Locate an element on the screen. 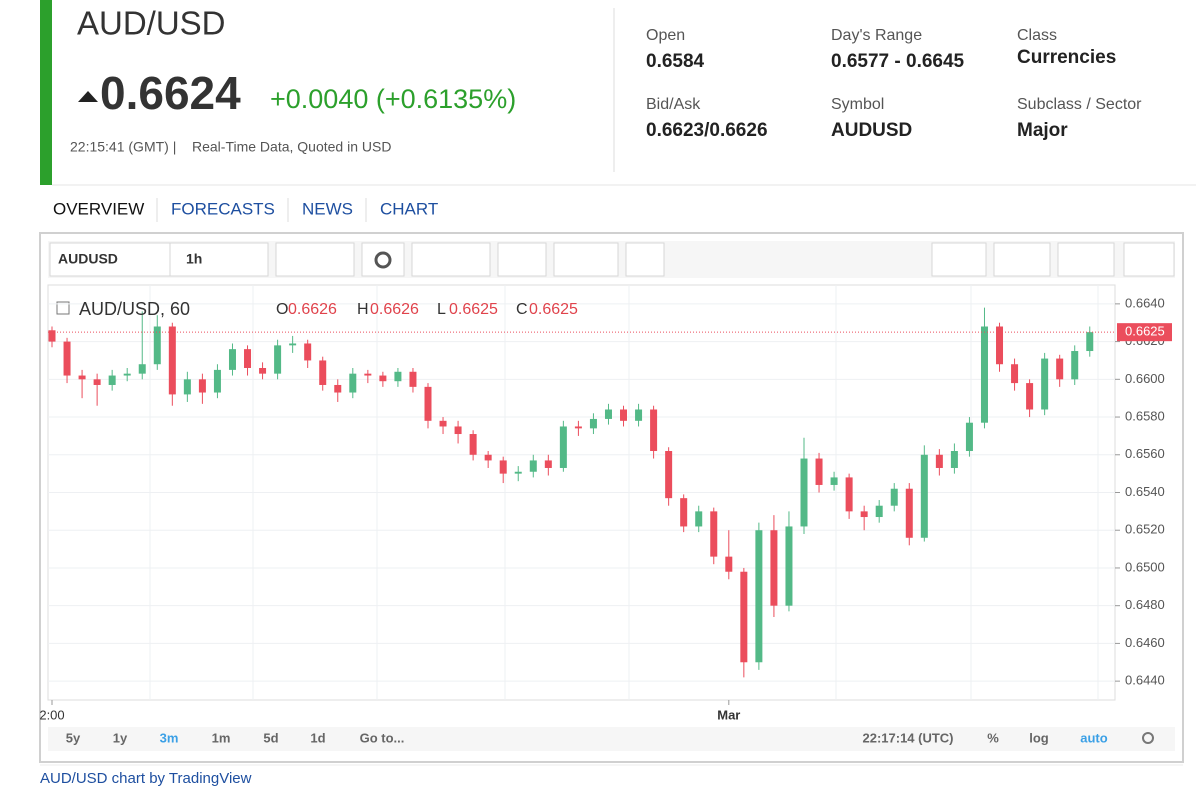  attribution-link: AUD/USD chart by TradingView is located at coordinates (146, 778).